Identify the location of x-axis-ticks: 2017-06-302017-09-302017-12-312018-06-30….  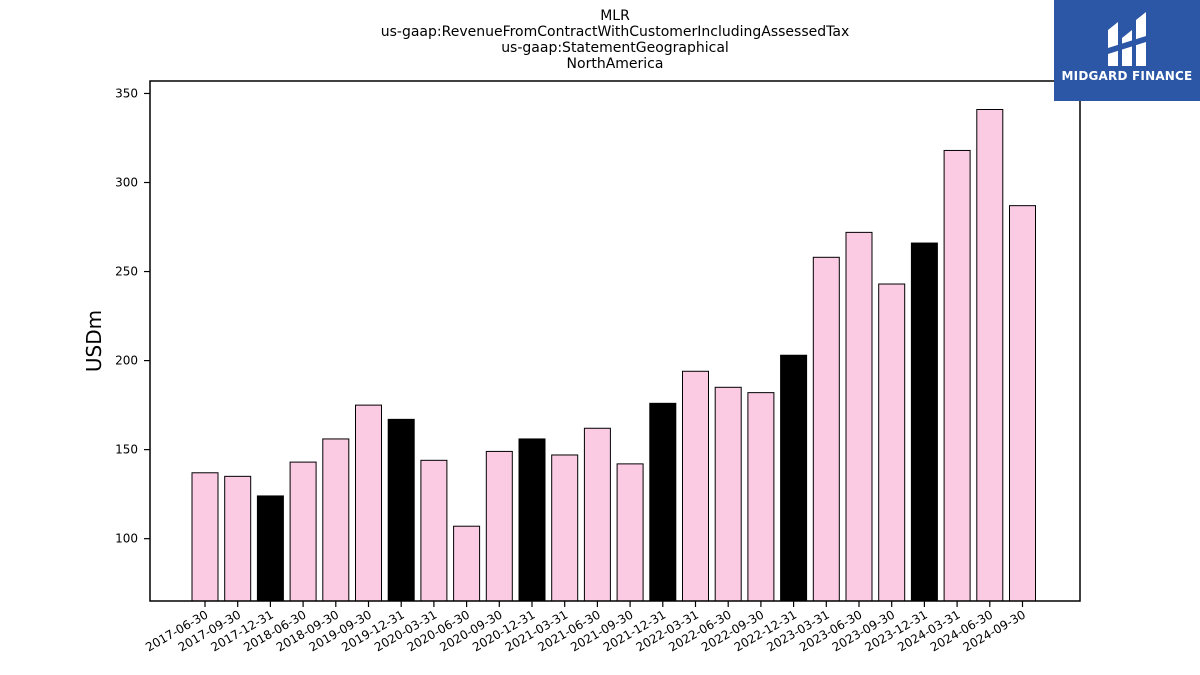
(585, 627).